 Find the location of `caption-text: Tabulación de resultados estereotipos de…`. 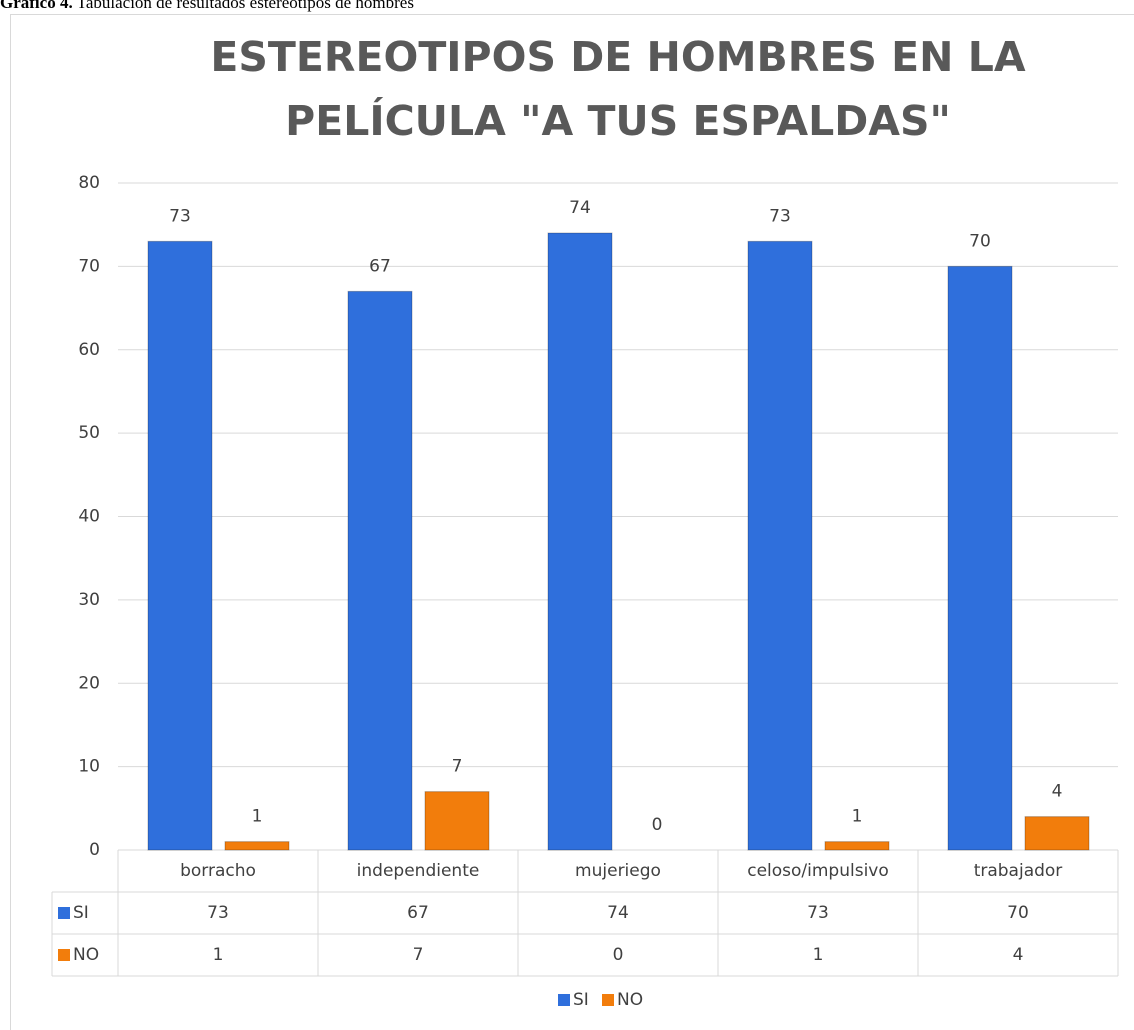

caption-text: Tabulación de resultados estereotipos de… is located at coordinates (245, 6).